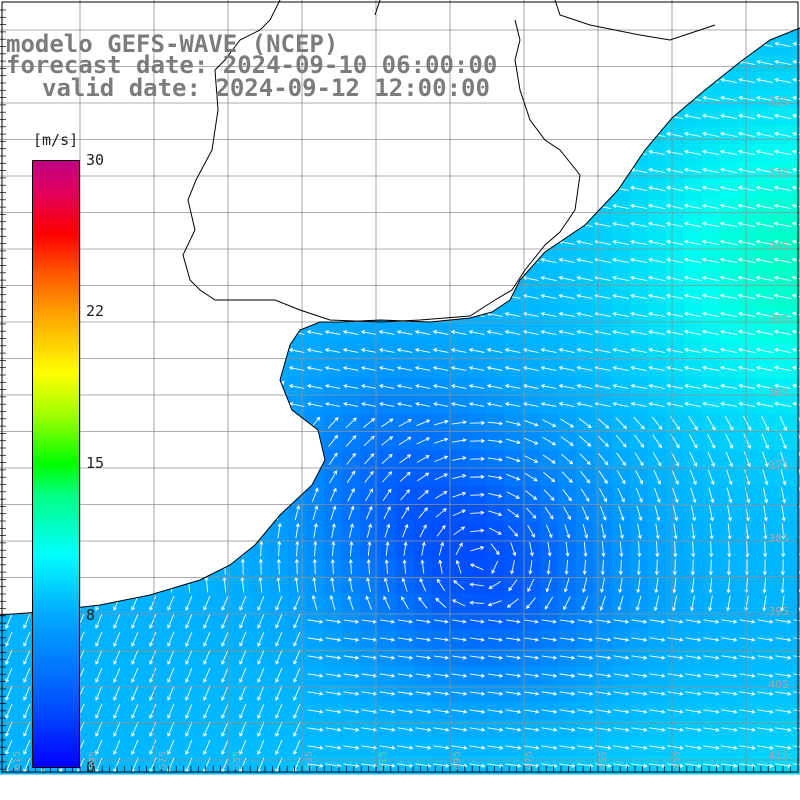 This screenshot has height=800, width=800. Describe the element at coordinates (778, 538) in the screenshot. I see `lat-label: 385` at that location.